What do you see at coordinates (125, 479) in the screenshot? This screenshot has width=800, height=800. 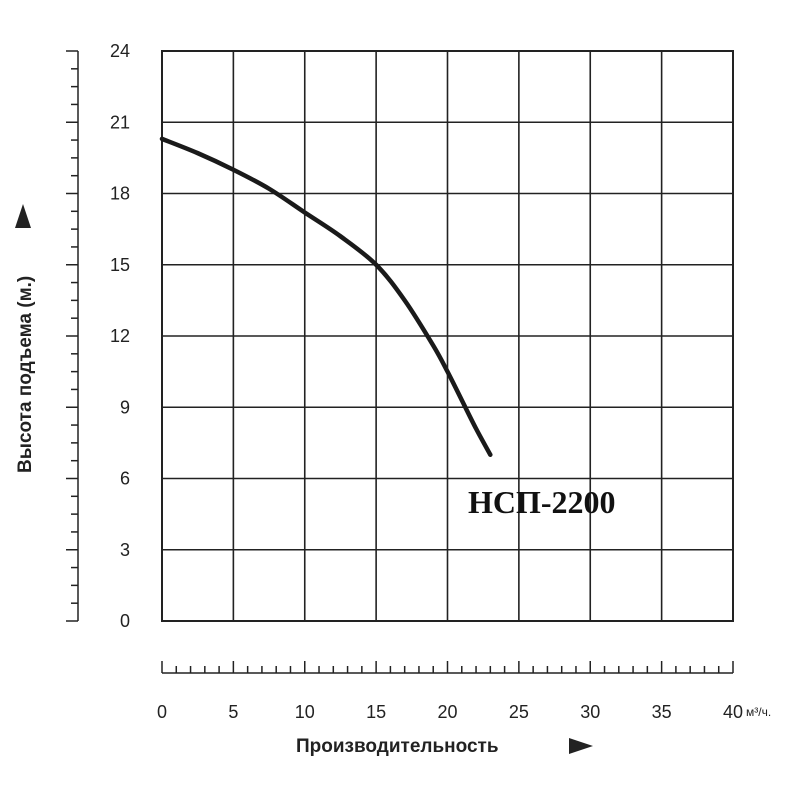 I see `y-tick-label: 6` at bounding box center [125, 479].